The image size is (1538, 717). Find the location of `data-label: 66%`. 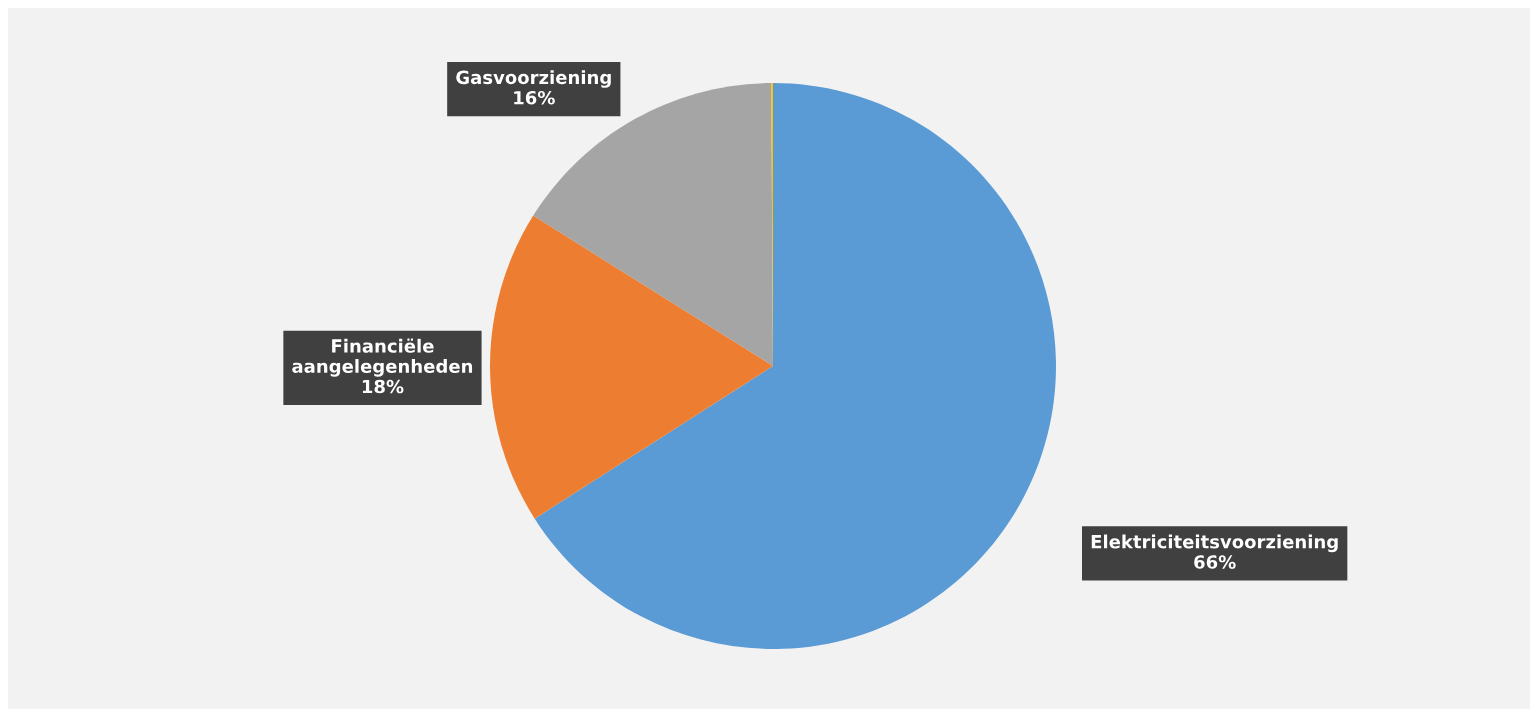

data-label: 66% is located at coordinates (1215, 562).